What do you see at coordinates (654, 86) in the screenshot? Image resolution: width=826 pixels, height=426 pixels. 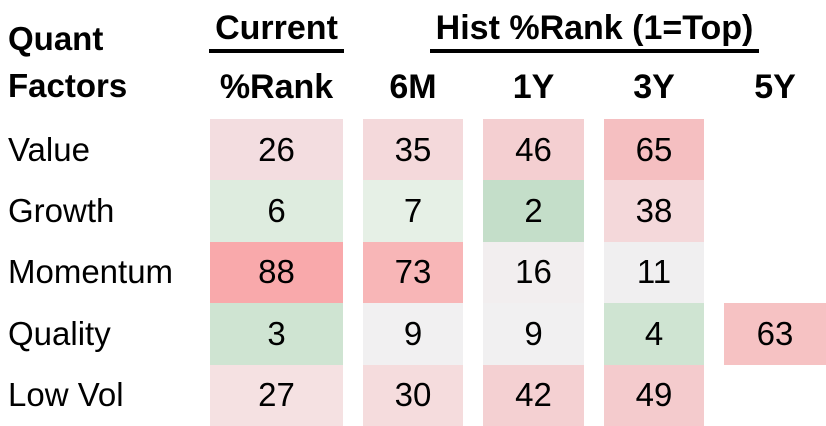 I see `column-header-3y: 3Y` at bounding box center [654, 86].